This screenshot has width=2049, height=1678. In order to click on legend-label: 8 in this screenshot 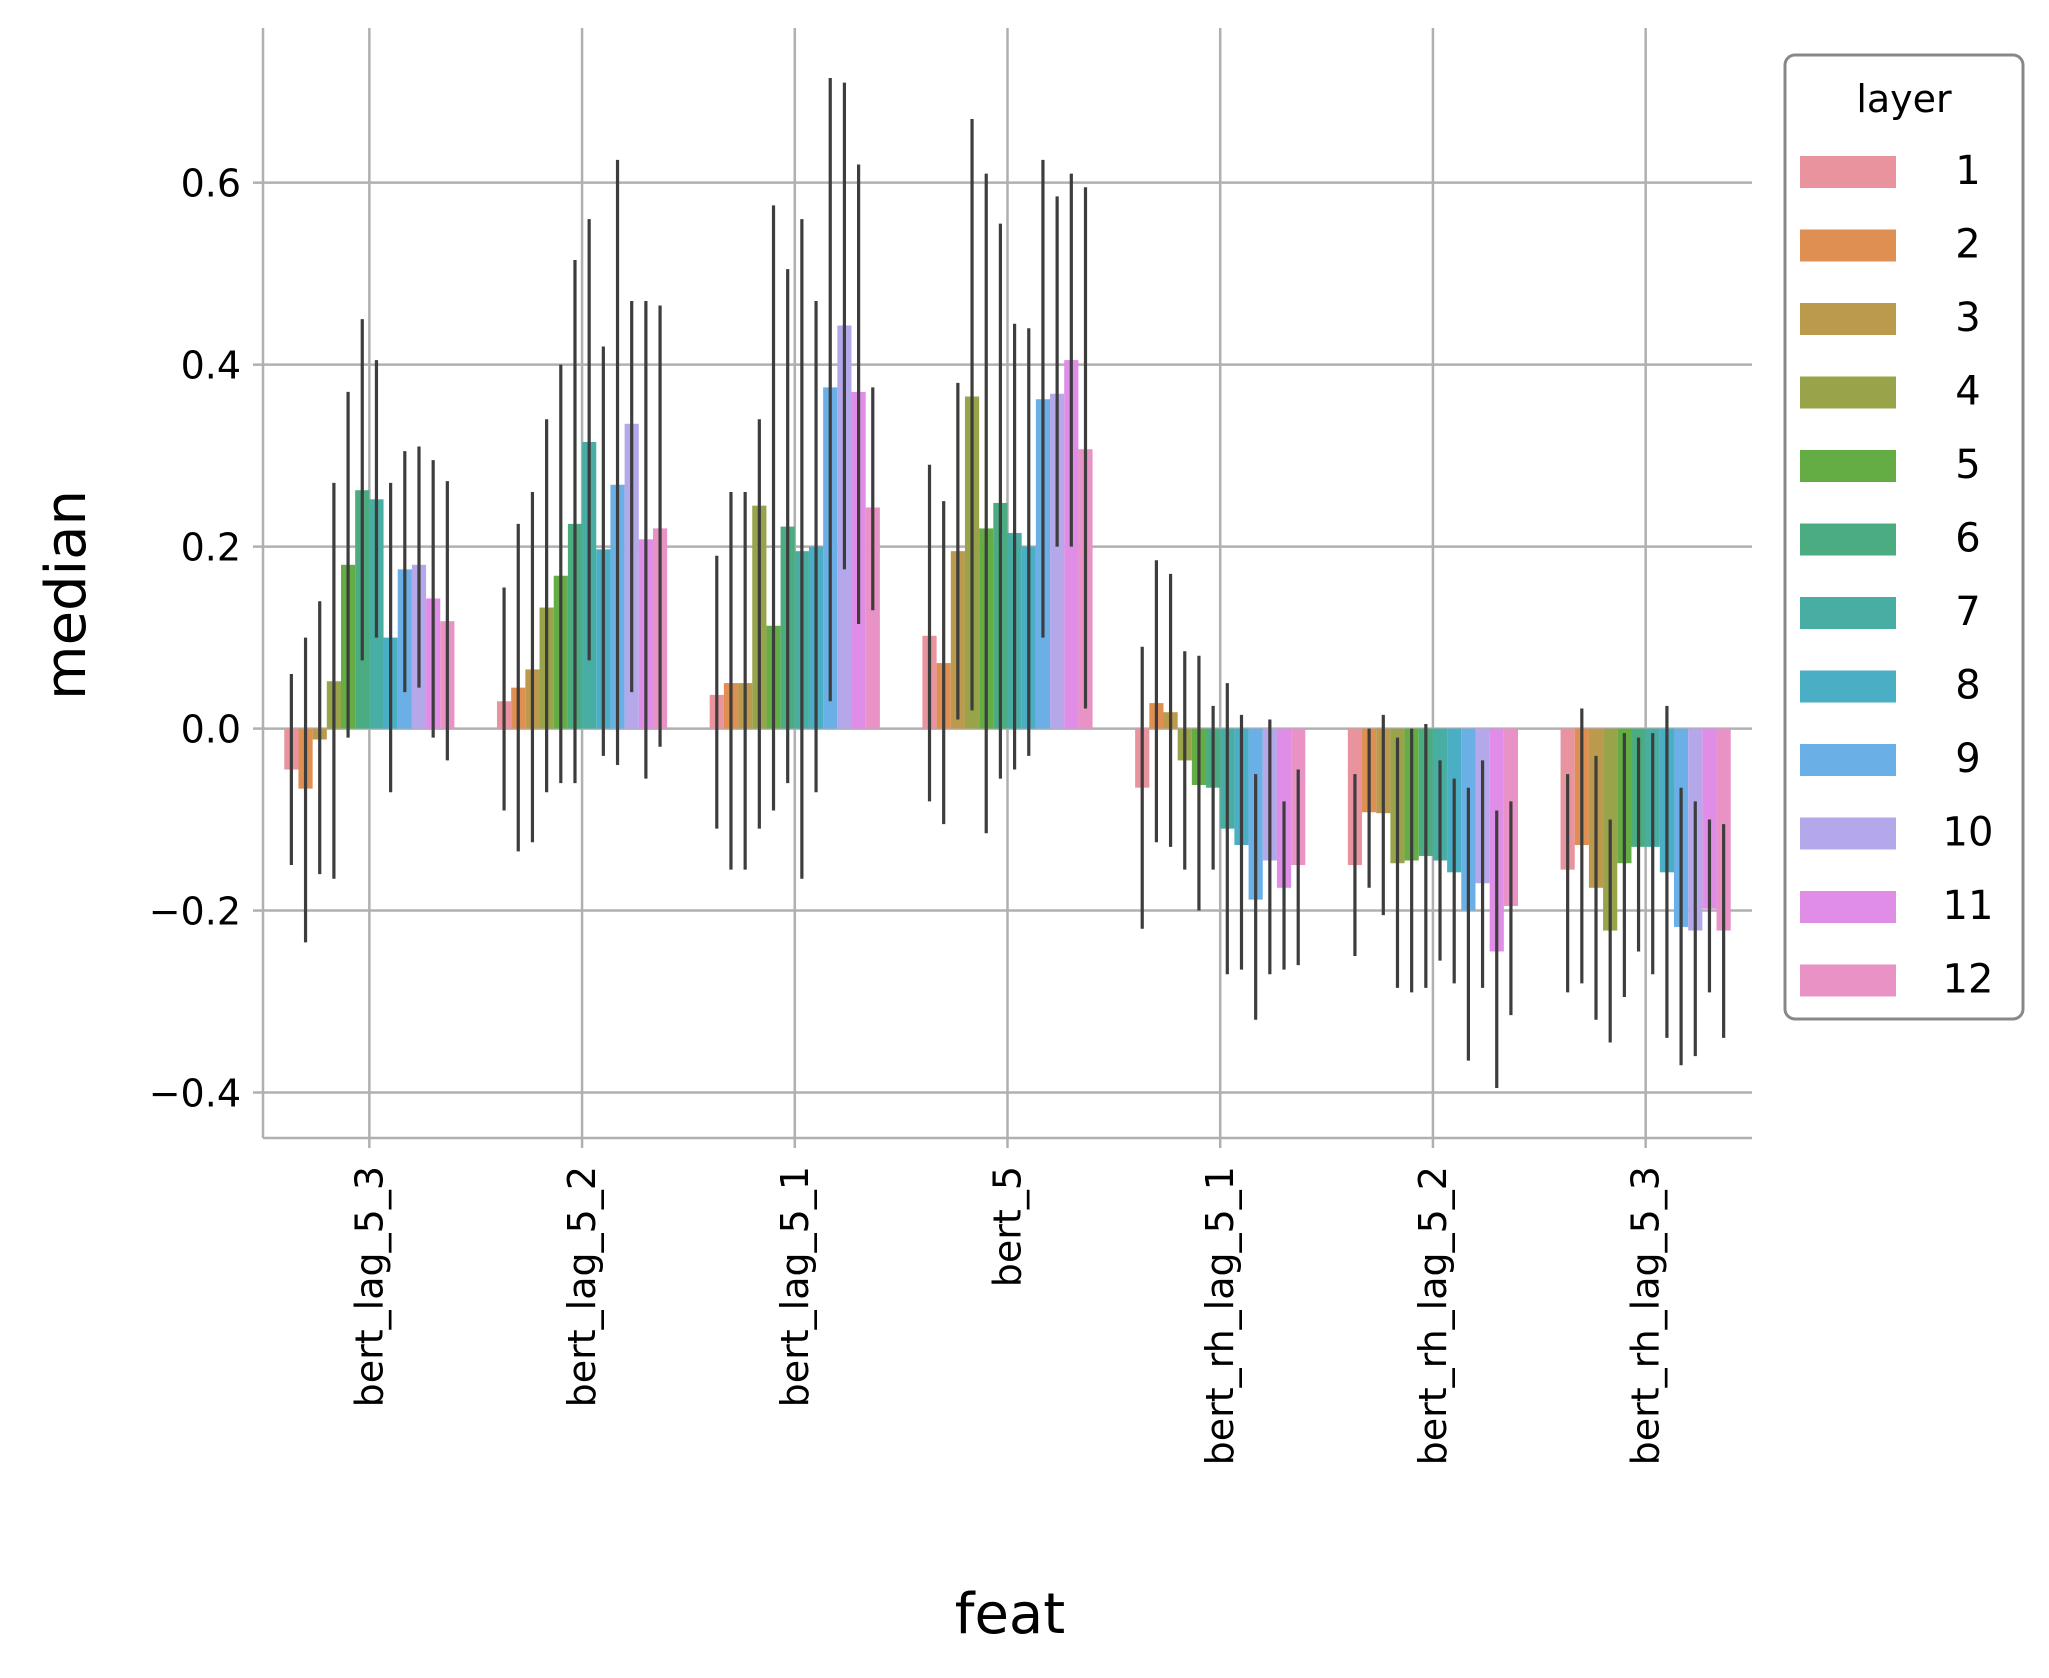, I will do `click(1967, 686)`.